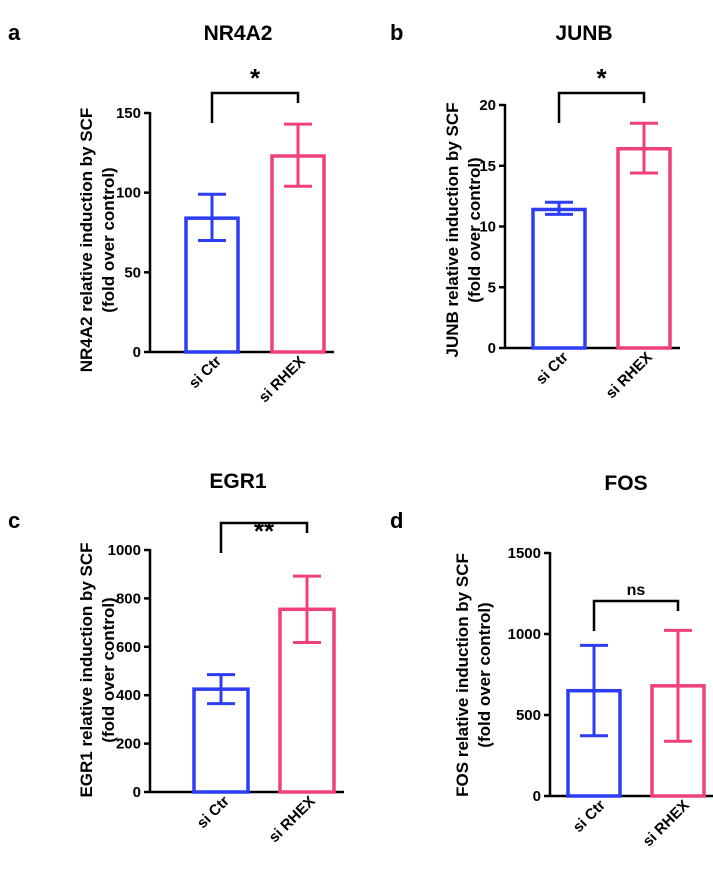 The height and width of the screenshot is (873, 713). Describe the element at coordinates (492, 287) in the screenshot. I see `y-tick-label: 5` at that location.